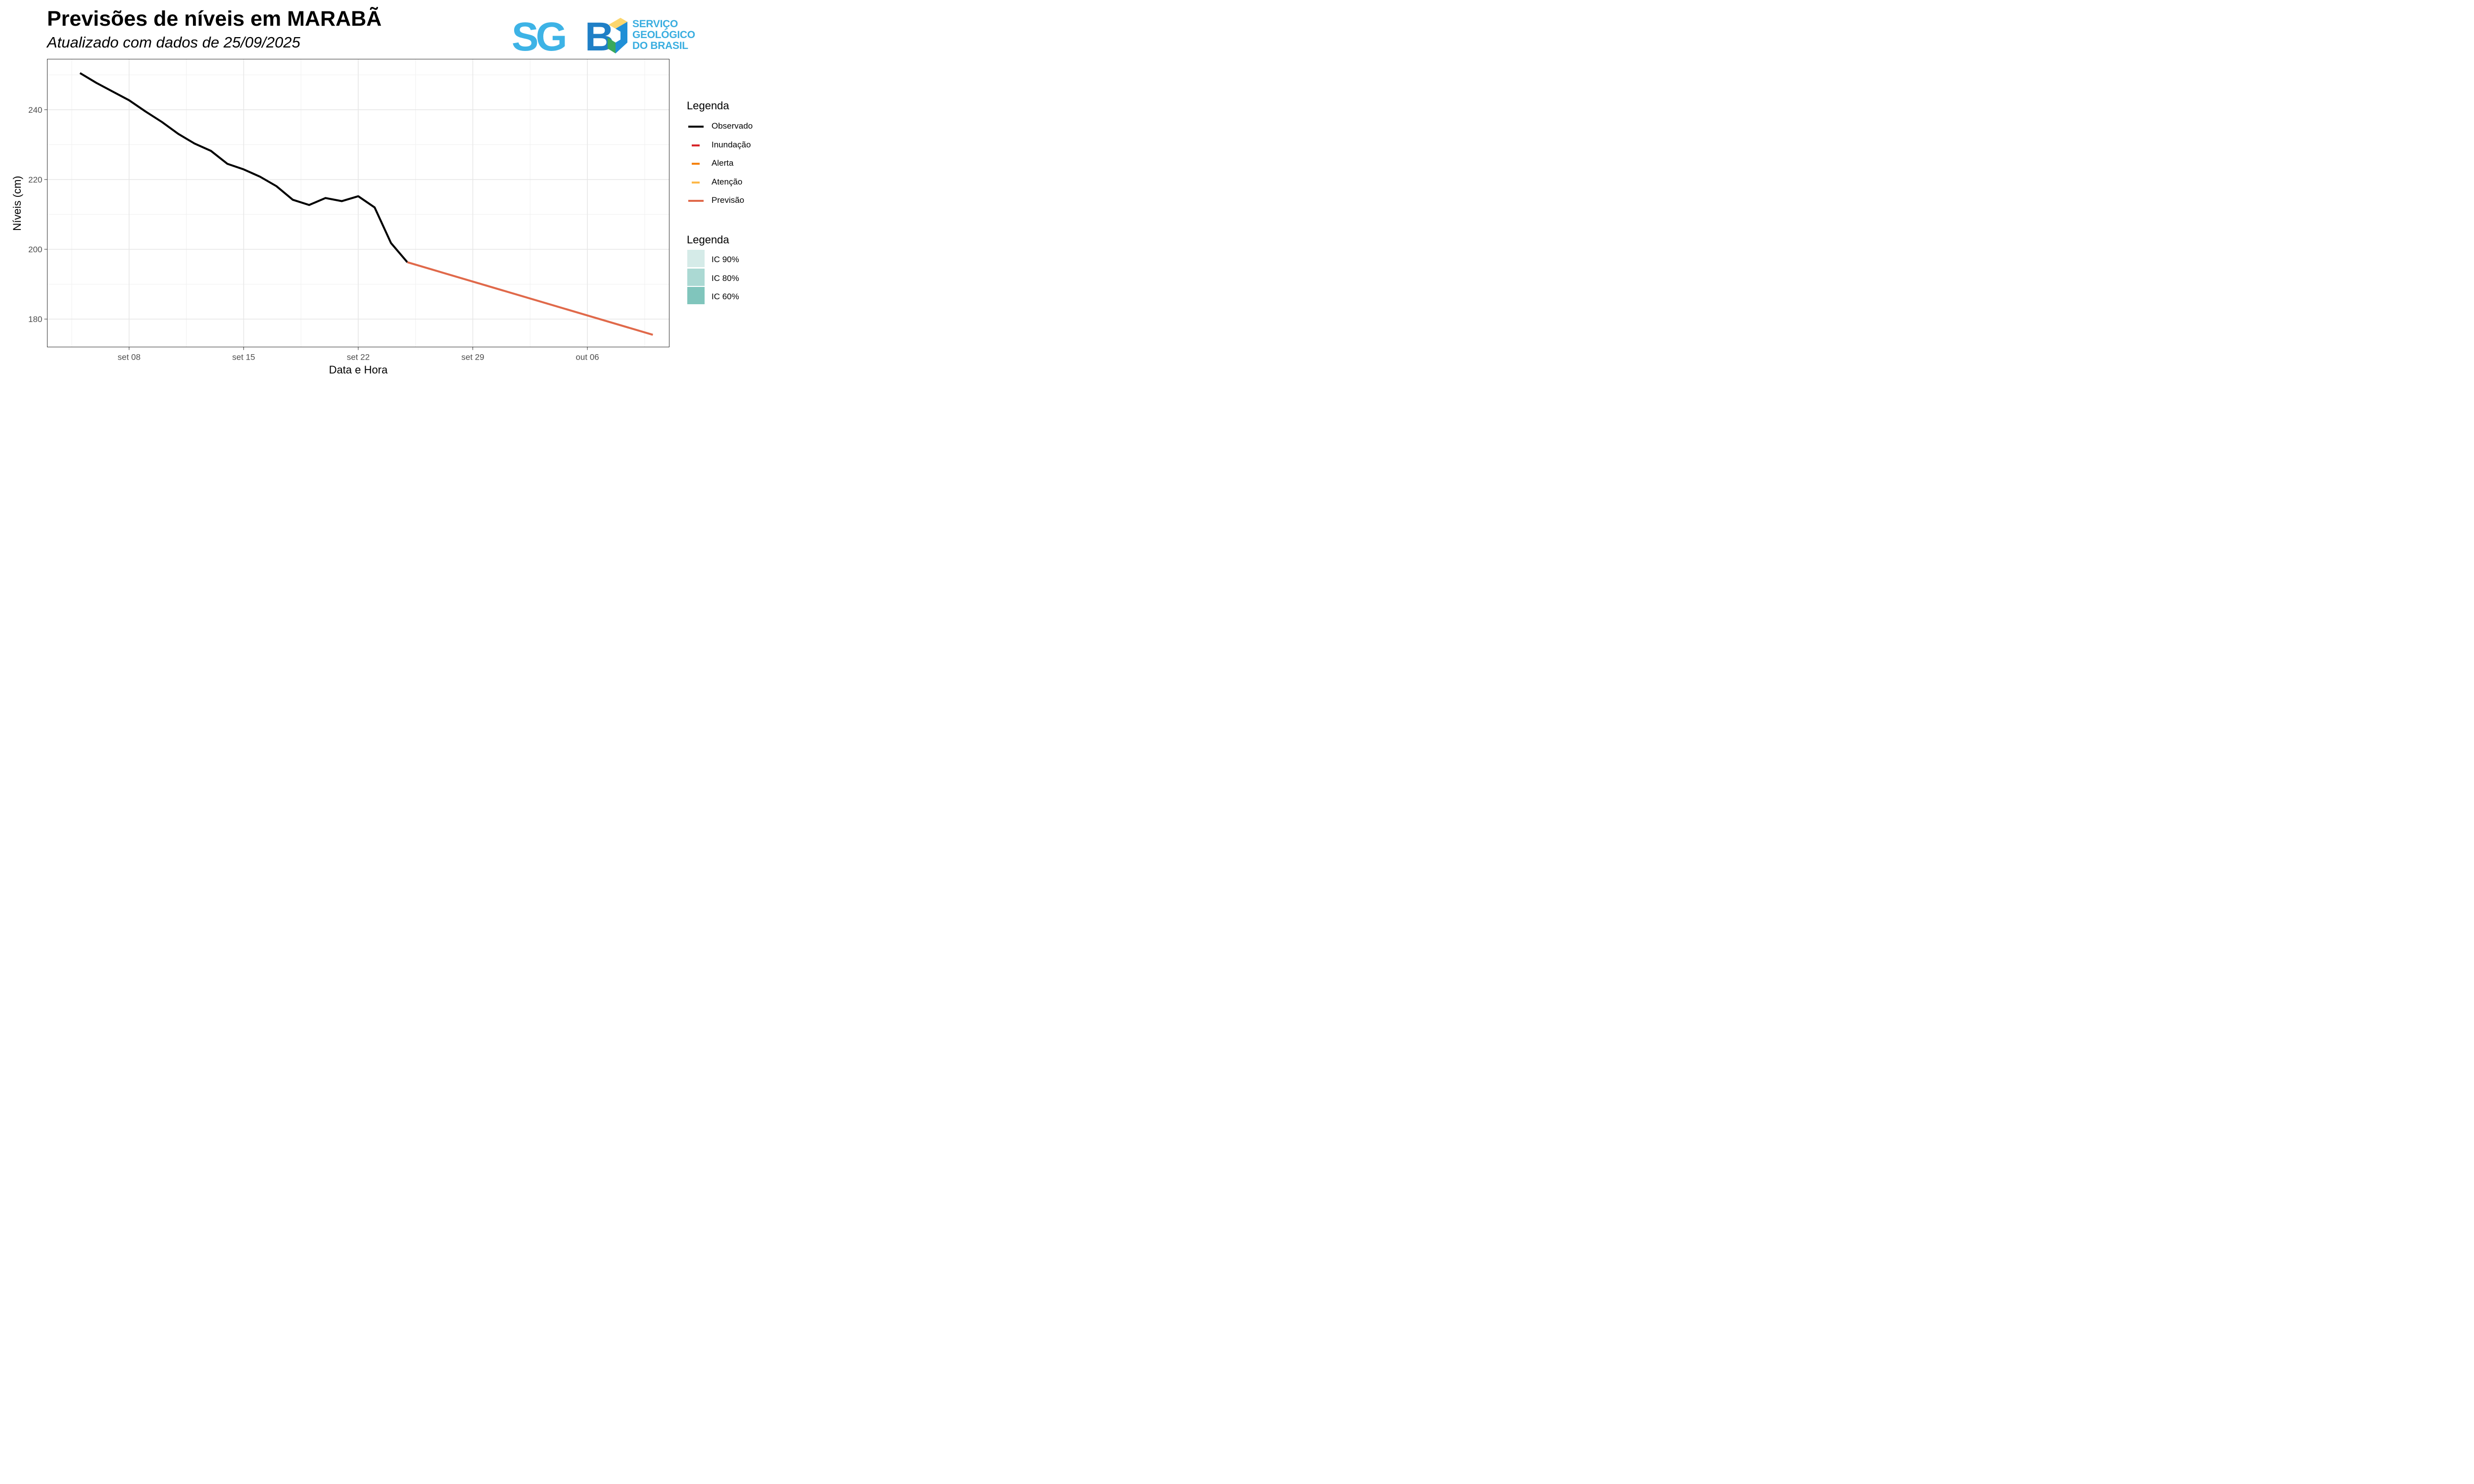 The height and width of the screenshot is (1484, 2474). Describe the element at coordinates (732, 144) in the screenshot. I see `legend-label: Inundação` at that location.